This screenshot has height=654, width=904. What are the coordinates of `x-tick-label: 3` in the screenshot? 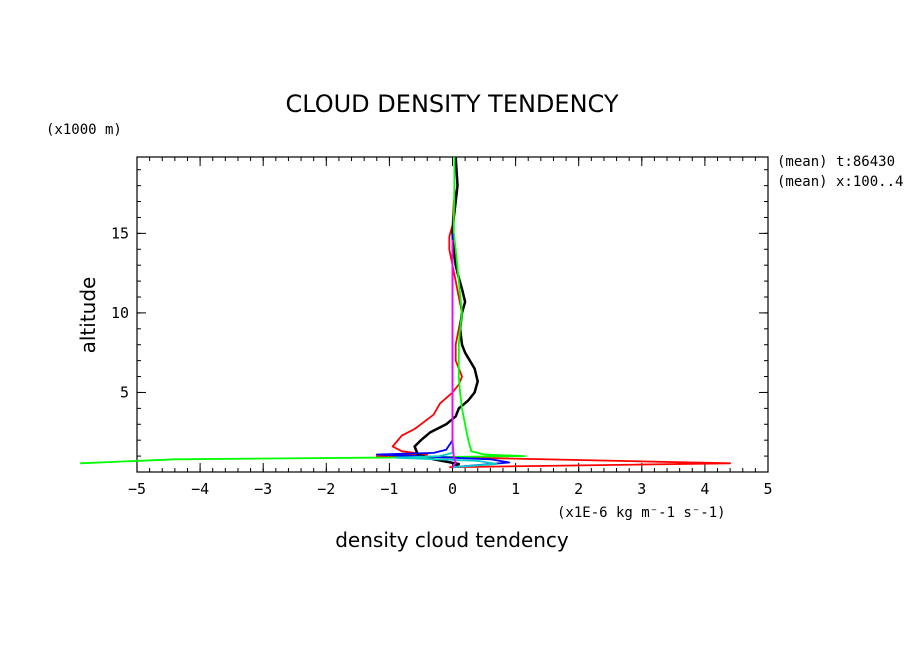 It's located at (641, 489).